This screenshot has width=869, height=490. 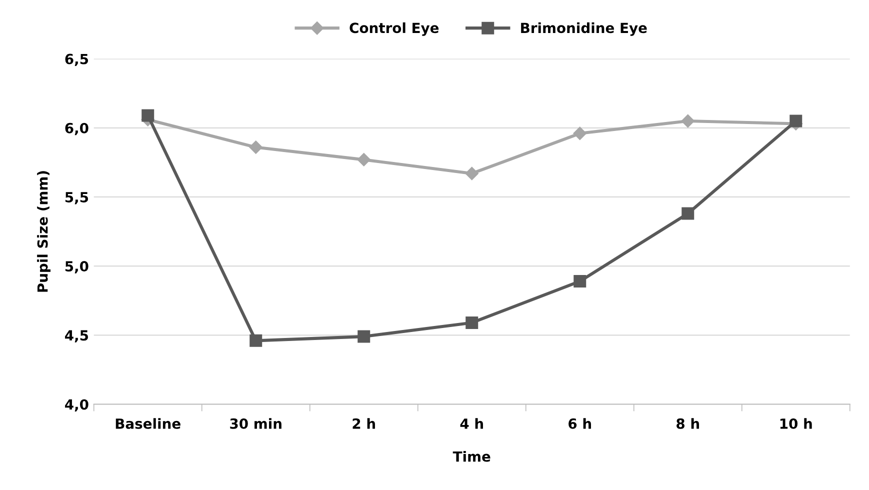 What do you see at coordinates (76, 336) in the screenshot?
I see `y-tick-label: 4,5` at bounding box center [76, 336].